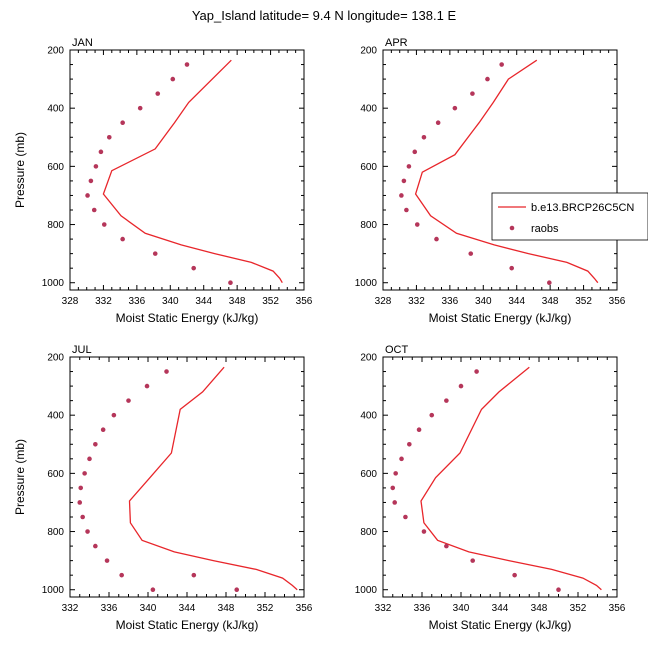 Image resolution: width=648 pixels, height=648 pixels. What do you see at coordinates (396, 43) in the screenshot?
I see `panel-label: APR` at bounding box center [396, 43].